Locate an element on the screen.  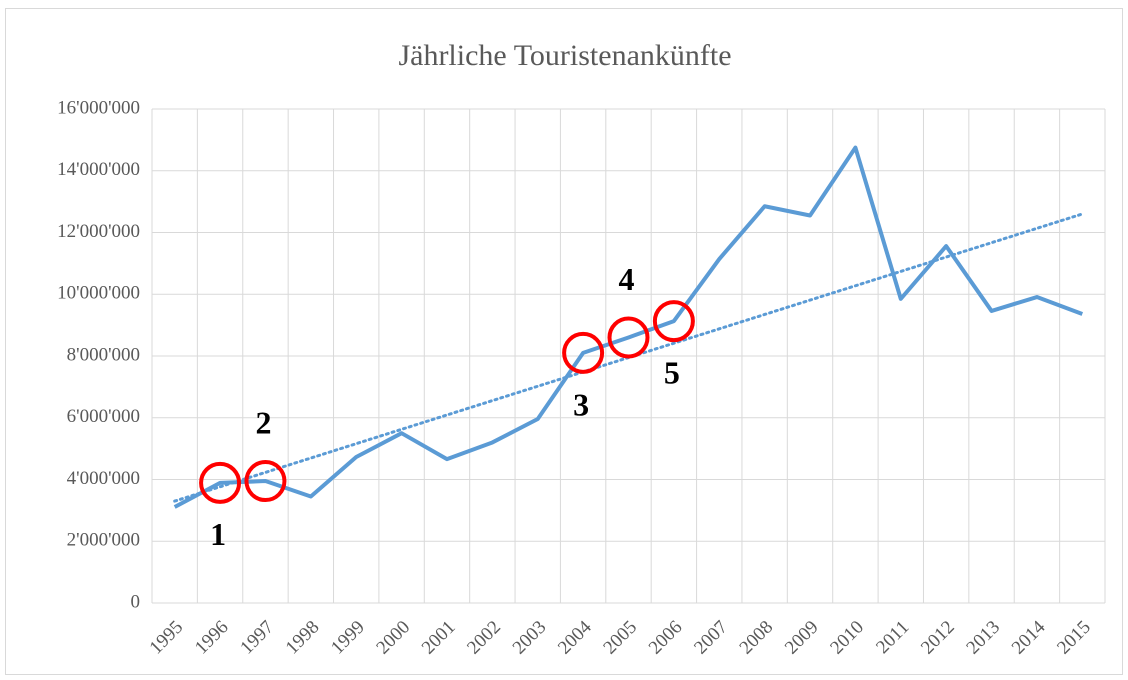
y-tick-label: 0 is located at coordinates (136, 601).